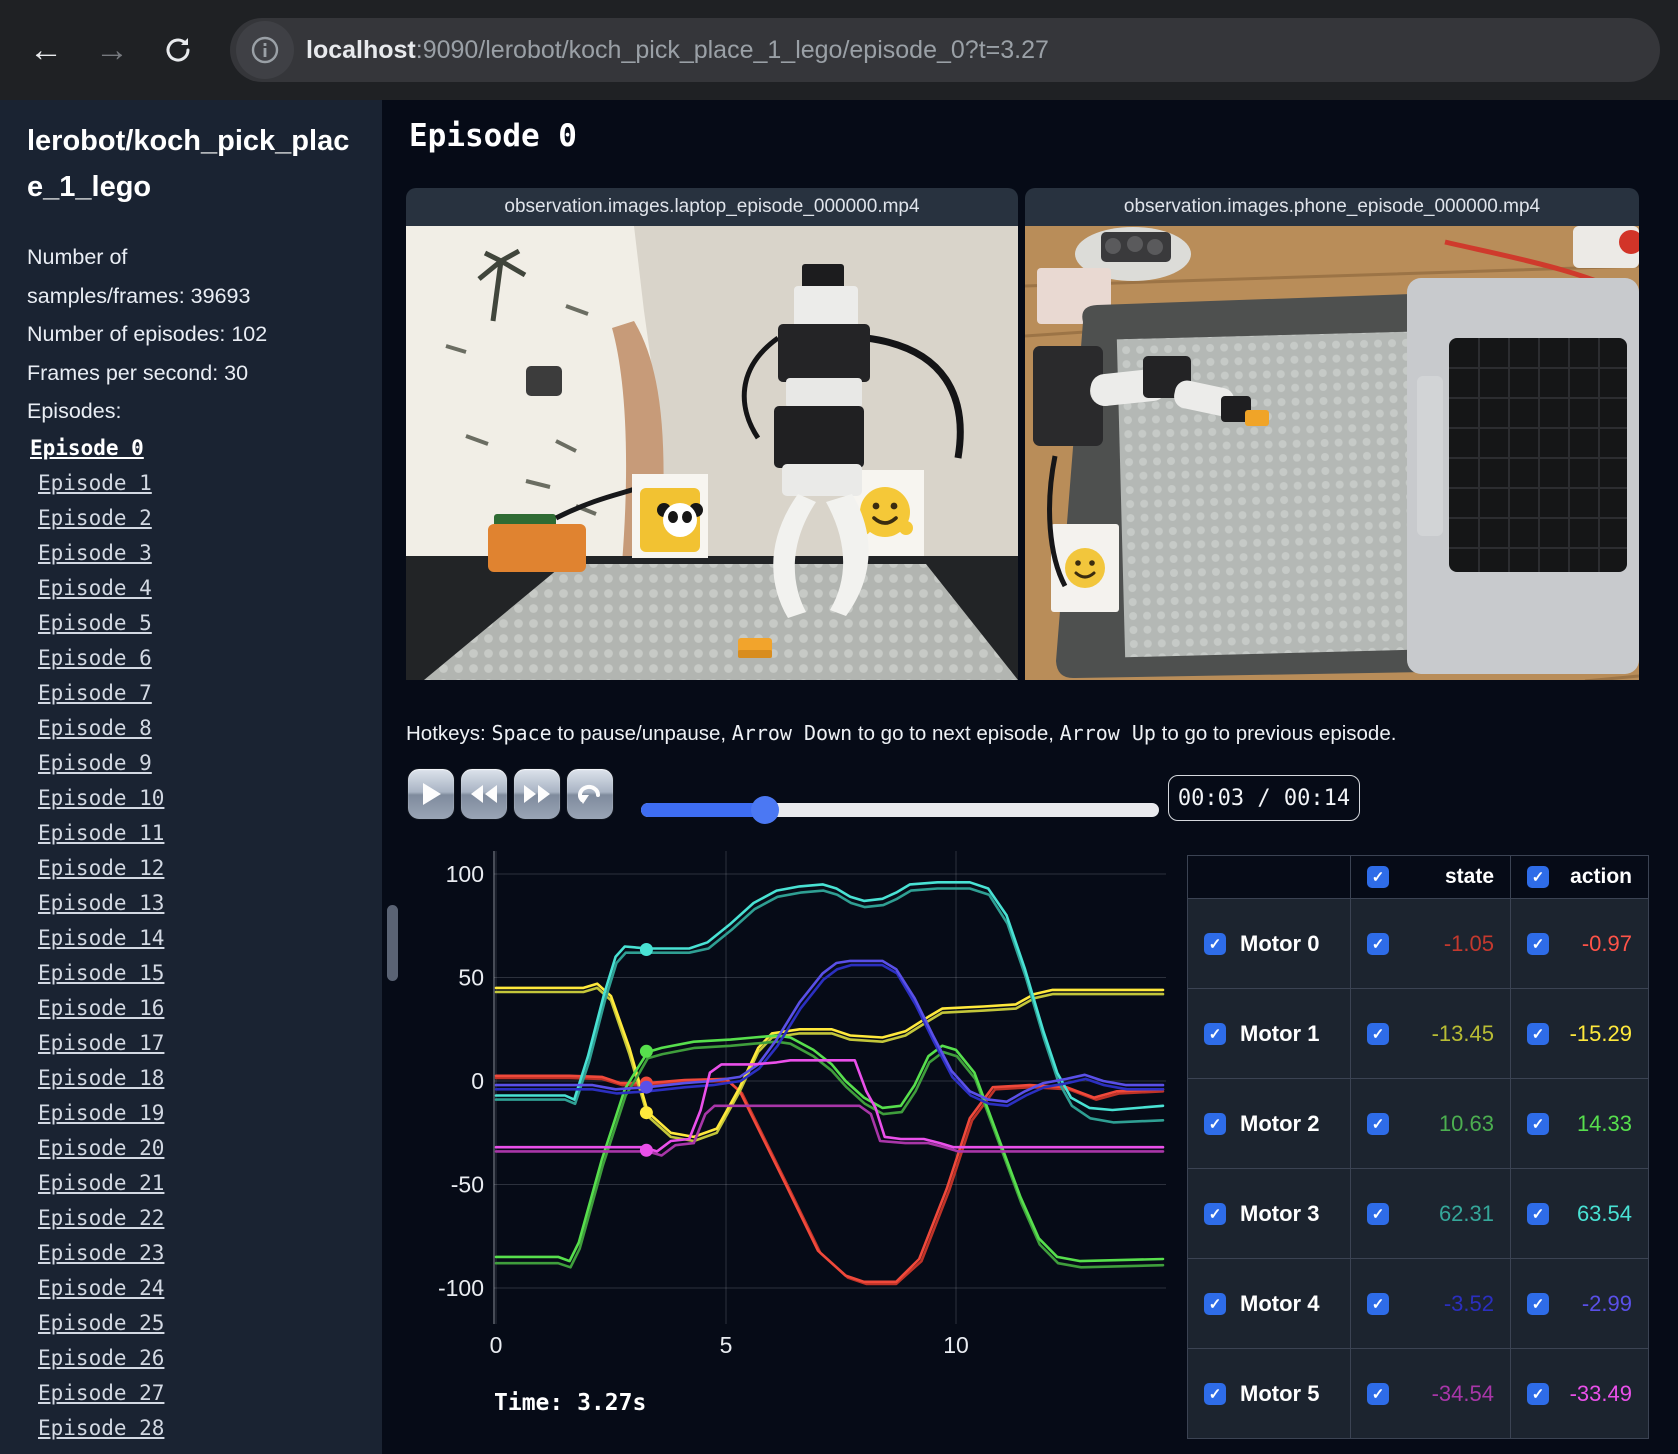 This screenshot has height=1454, width=1678. I want to click on fast-forward-button, so click(537, 794).